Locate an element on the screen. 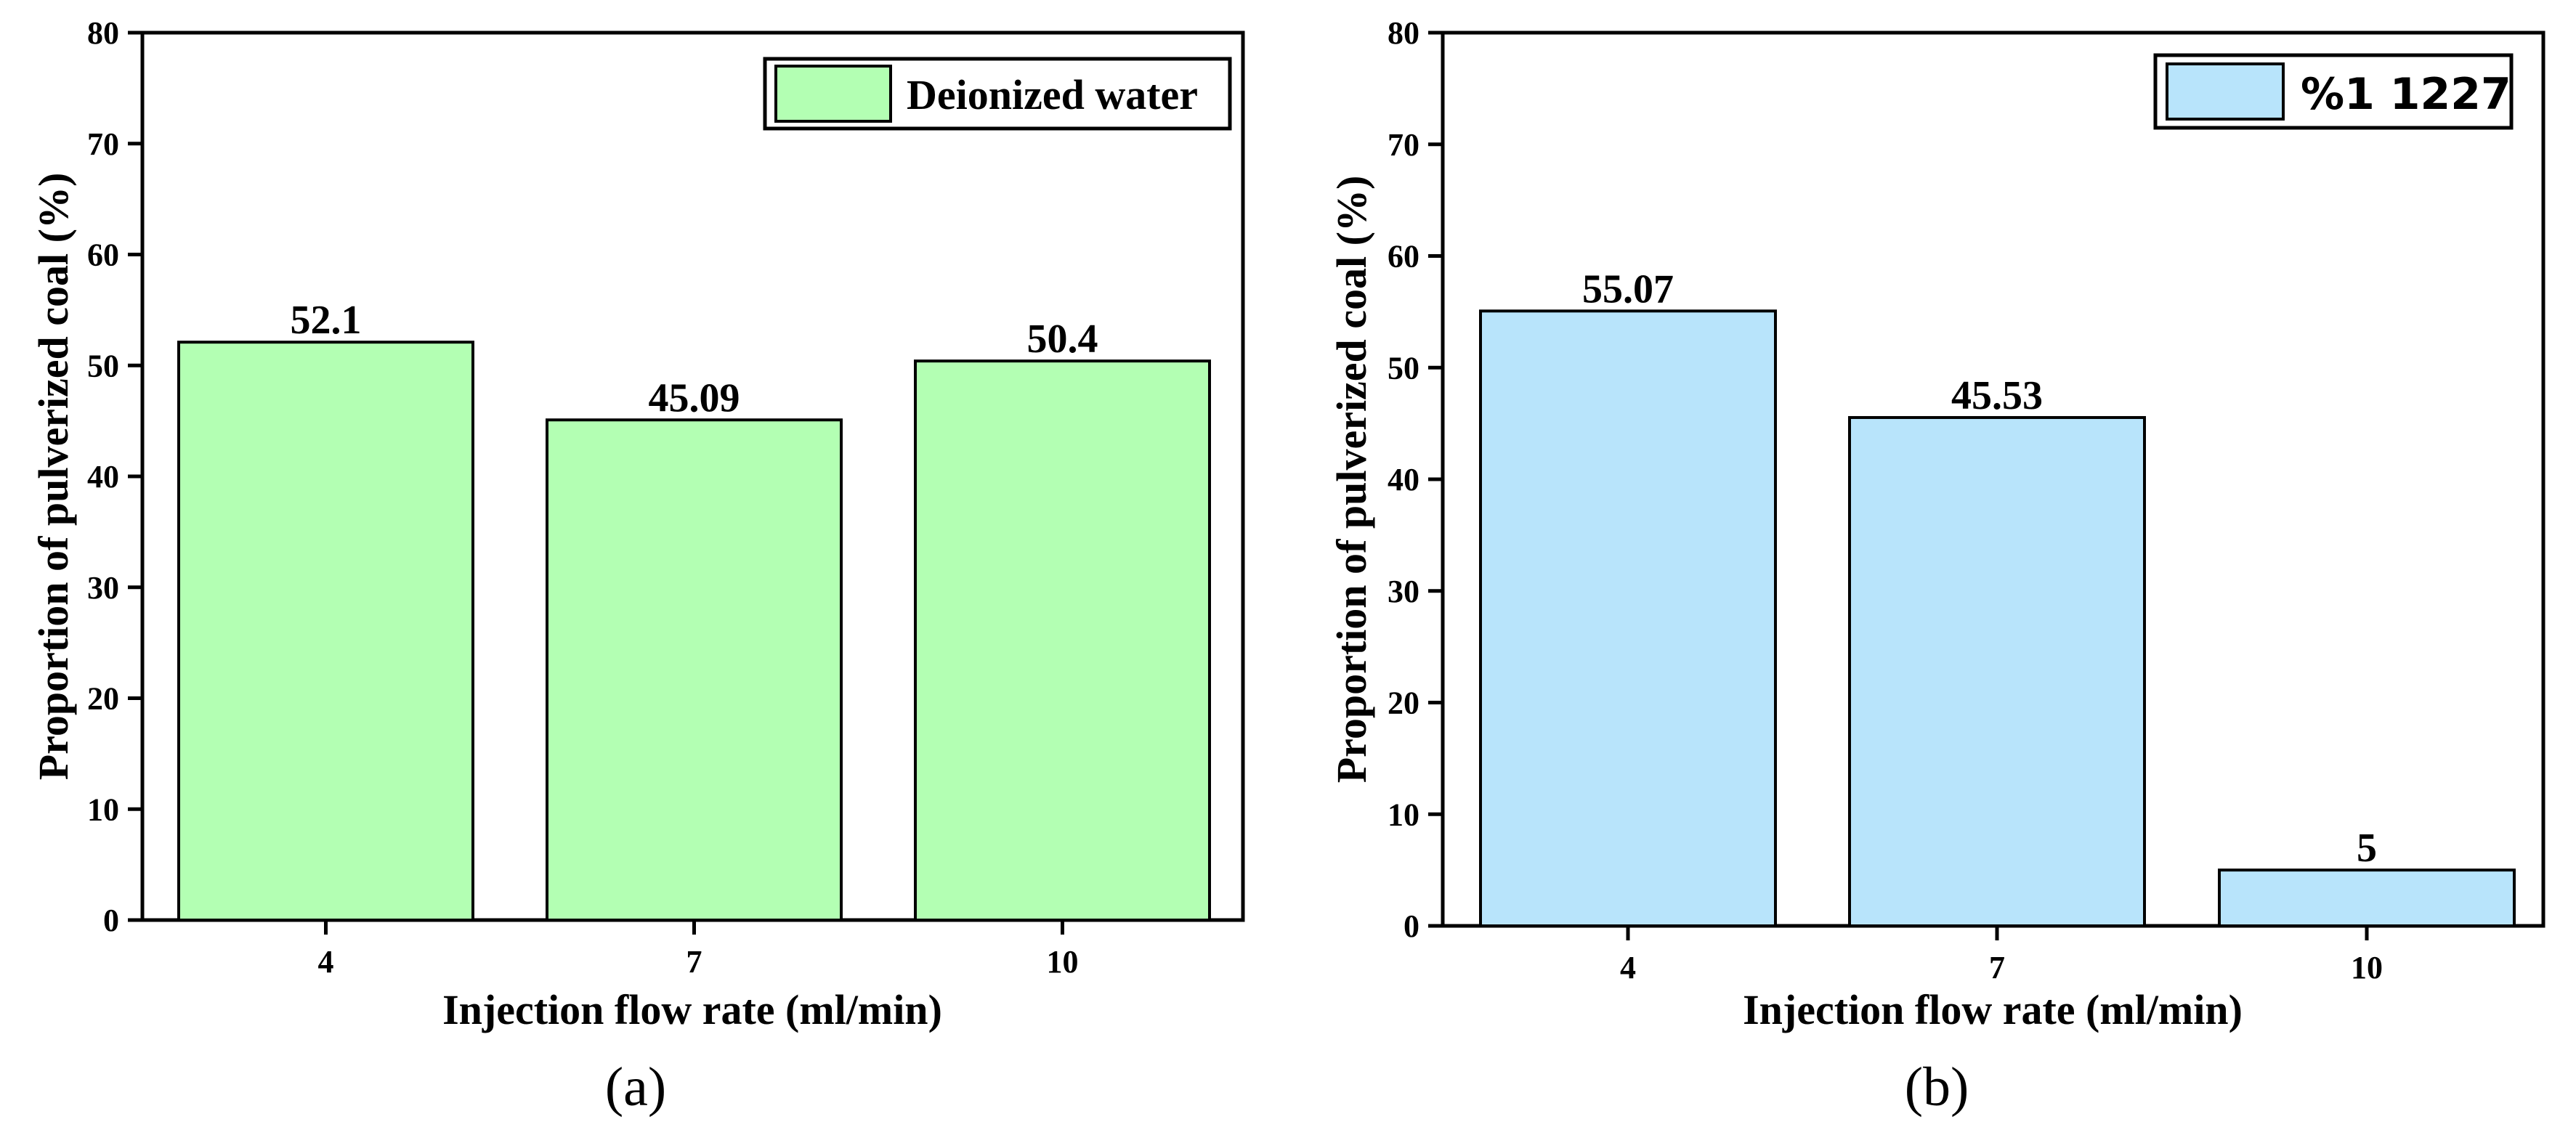  data-label: 45.09 is located at coordinates (694, 397).